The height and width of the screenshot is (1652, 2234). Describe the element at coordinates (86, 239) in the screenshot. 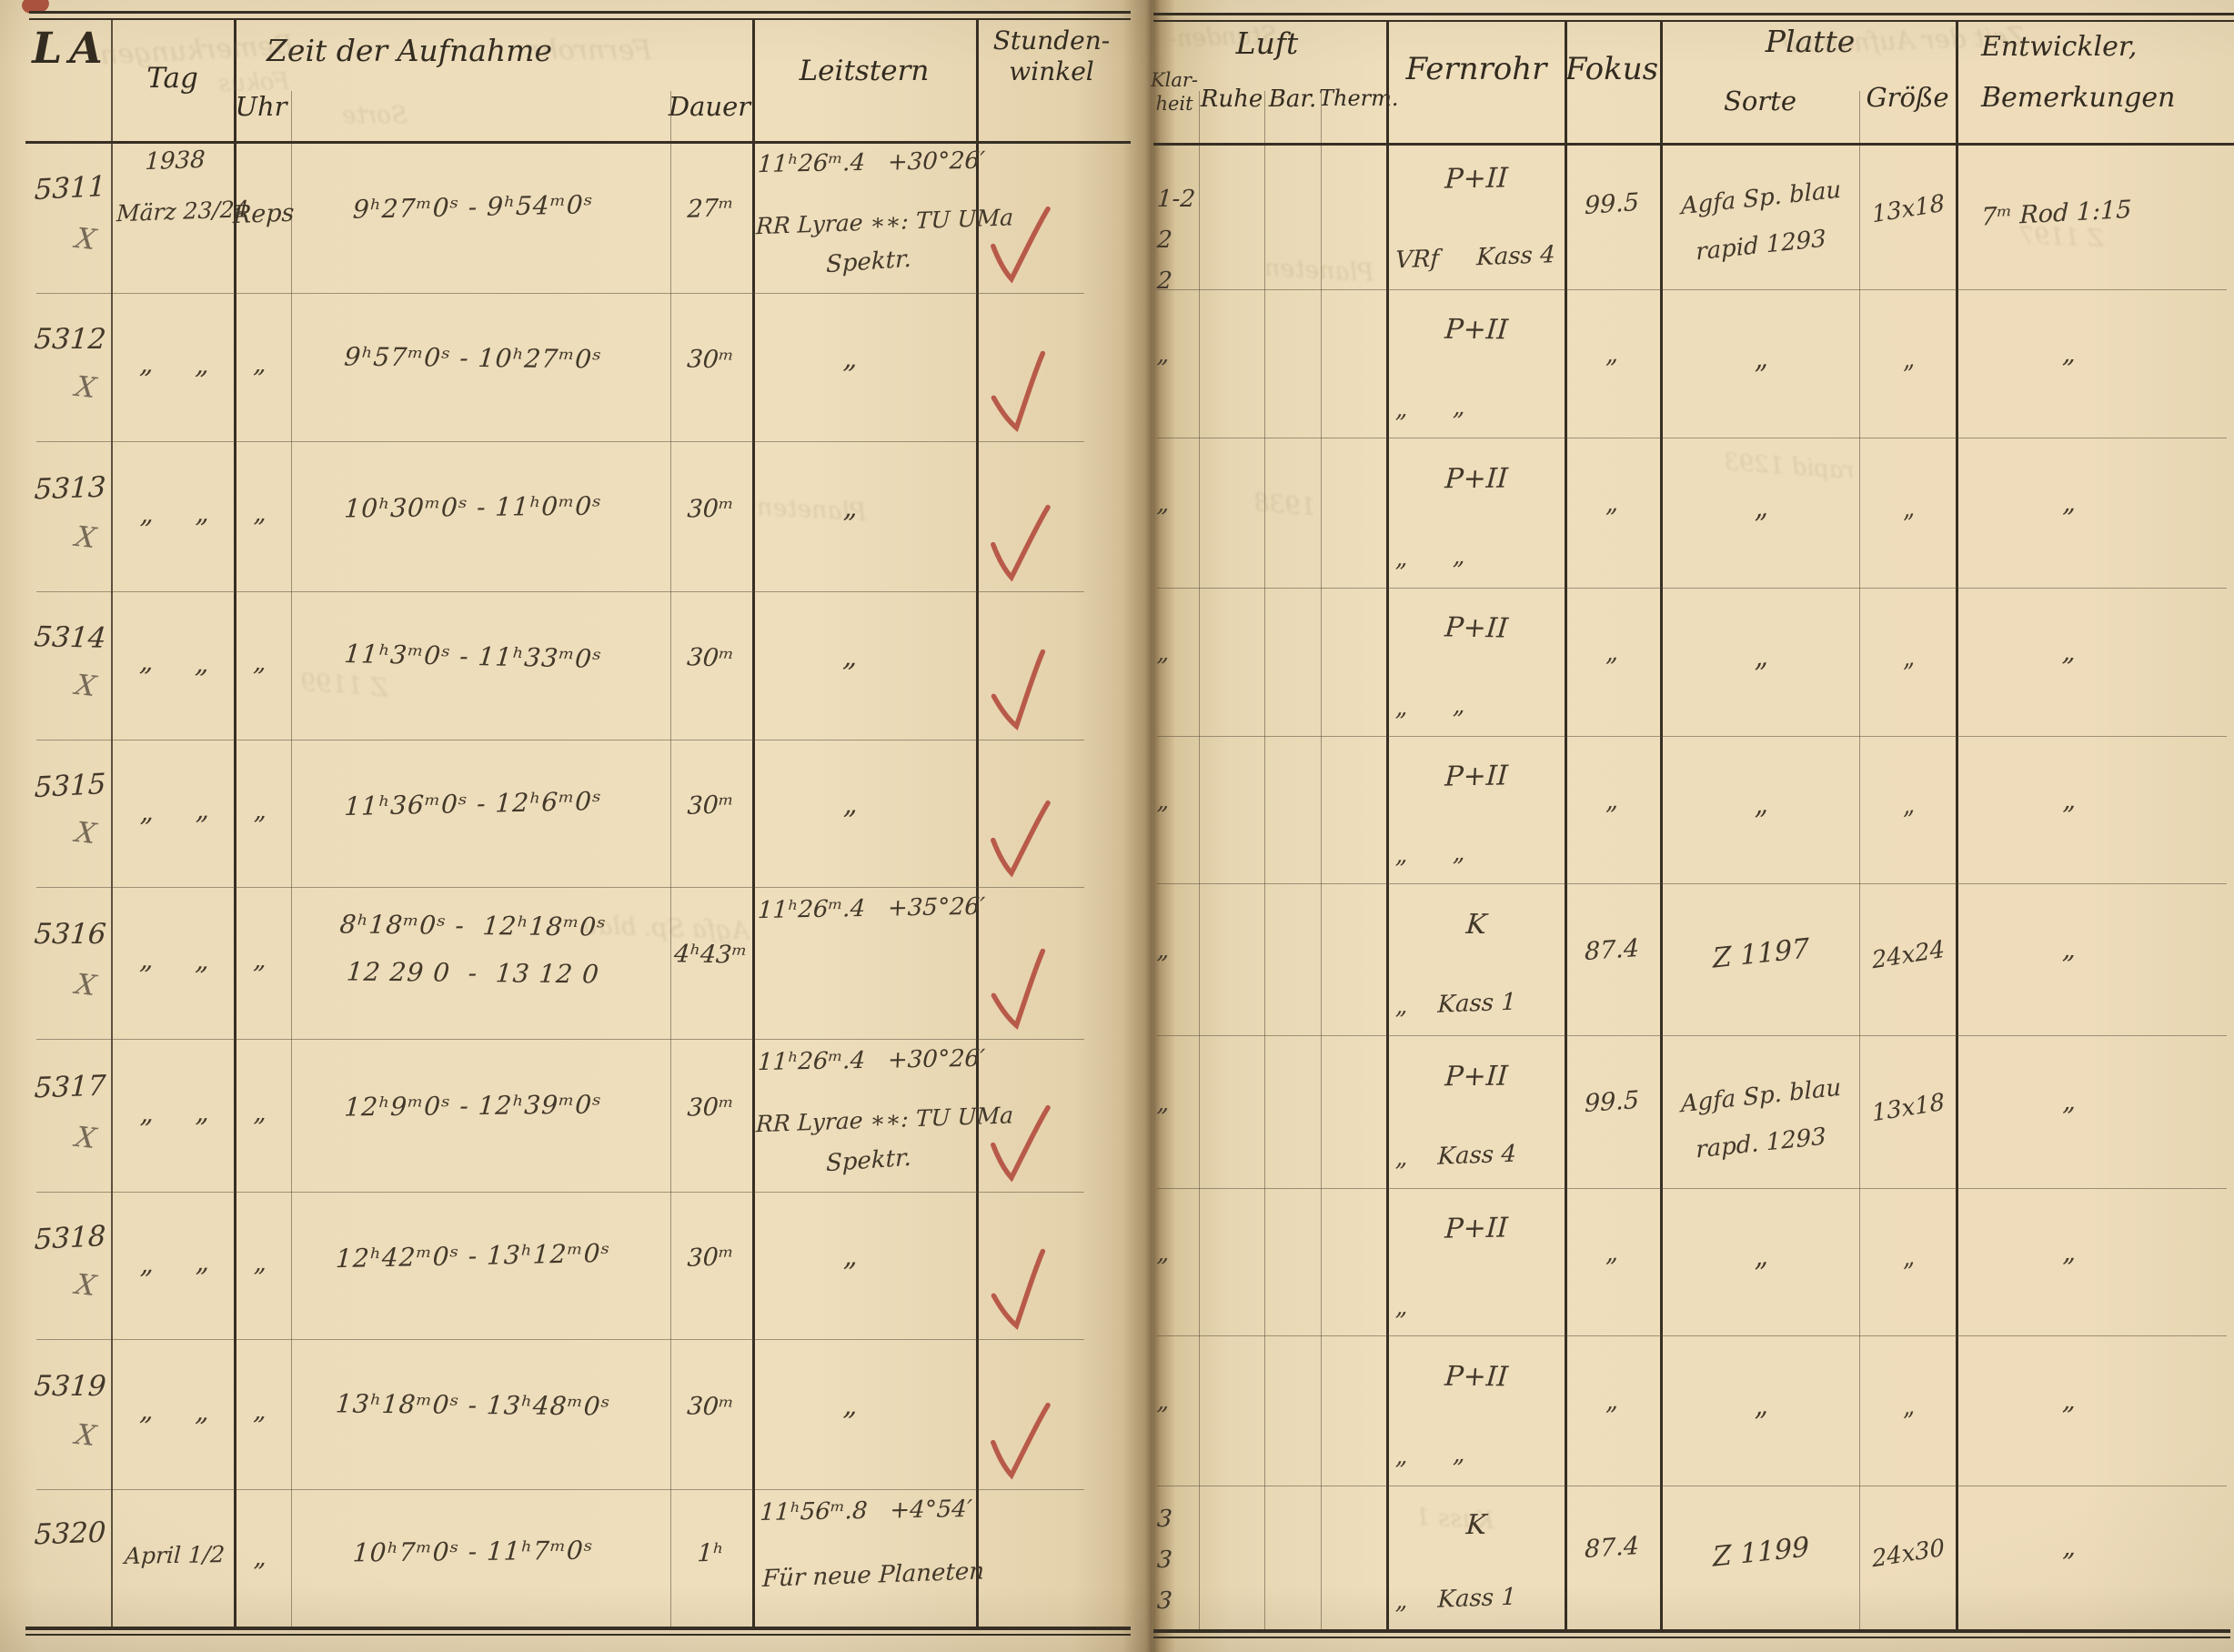

I see `row-5311-x-mark: X` at that location.